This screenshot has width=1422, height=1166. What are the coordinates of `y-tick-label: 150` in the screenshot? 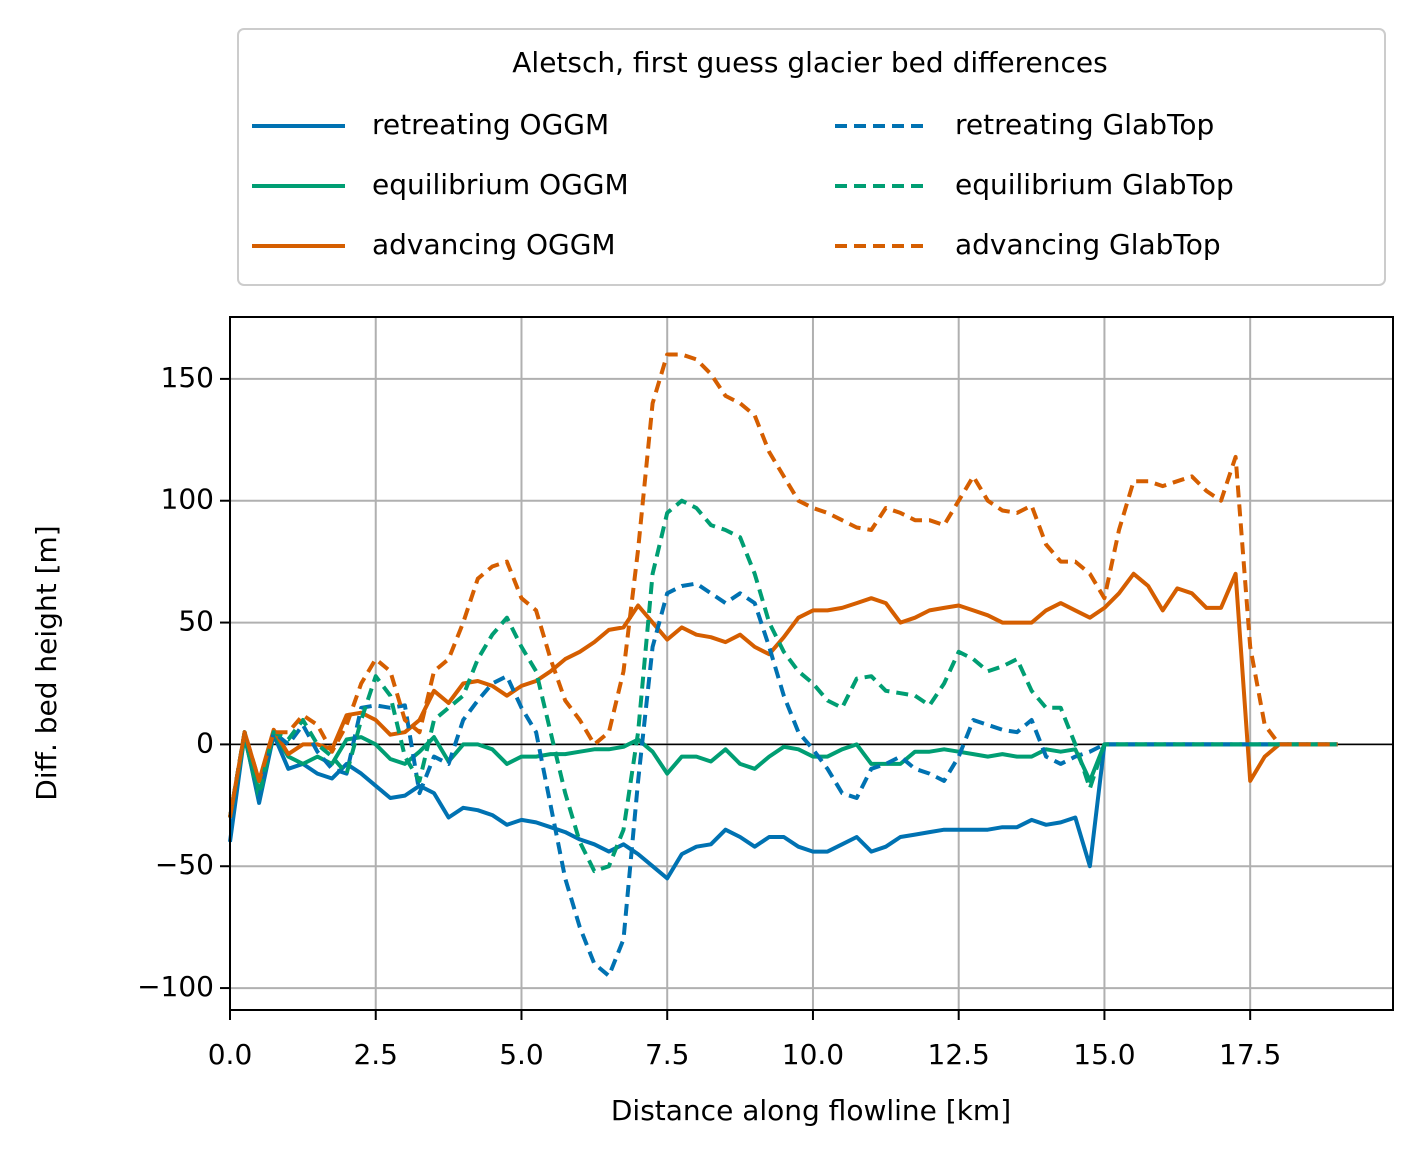 It's located at (187, 377).